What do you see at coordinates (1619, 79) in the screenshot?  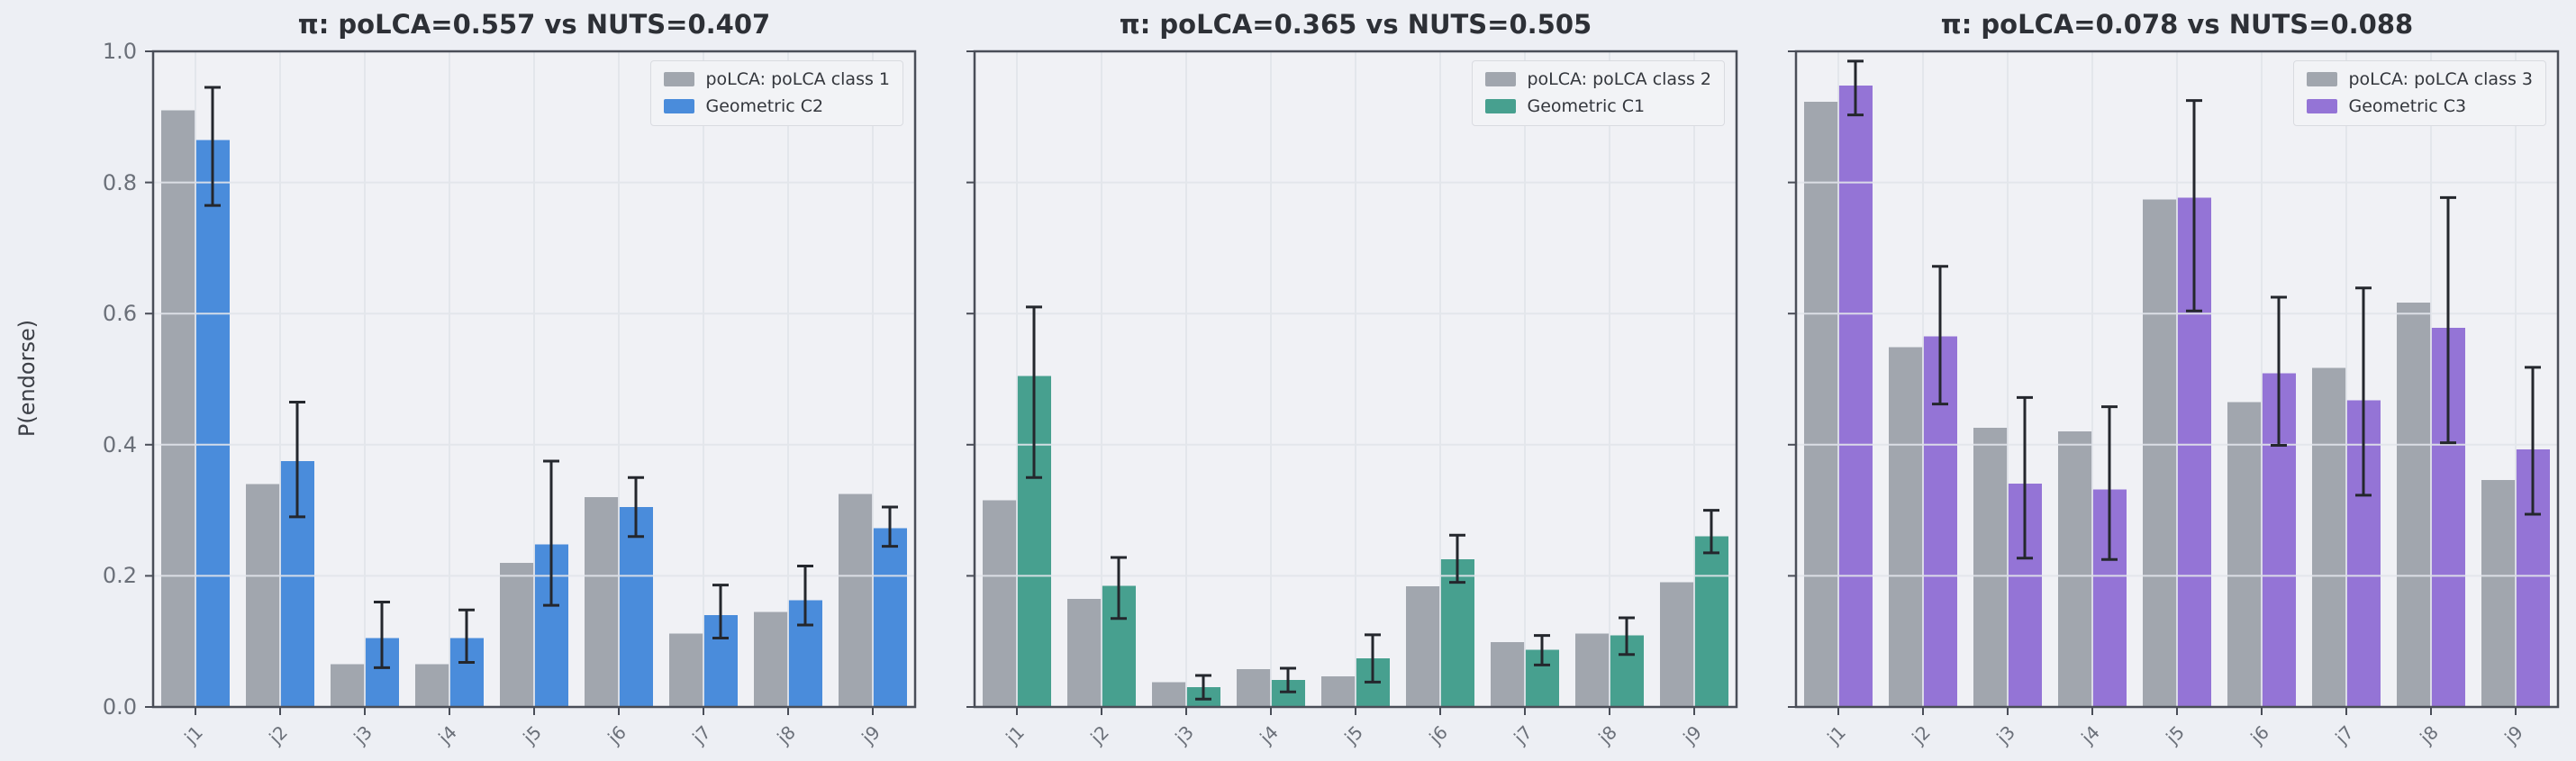 I see `legend-label: poLCA: poLCA class 2` at bounding box center [1619, 79].